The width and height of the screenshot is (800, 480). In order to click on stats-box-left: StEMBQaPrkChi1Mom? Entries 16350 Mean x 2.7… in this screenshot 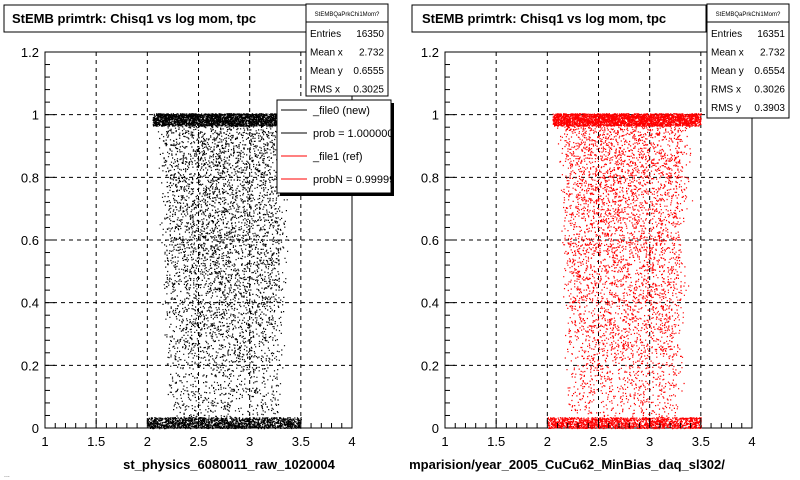, I will do `click(347, 50)`.